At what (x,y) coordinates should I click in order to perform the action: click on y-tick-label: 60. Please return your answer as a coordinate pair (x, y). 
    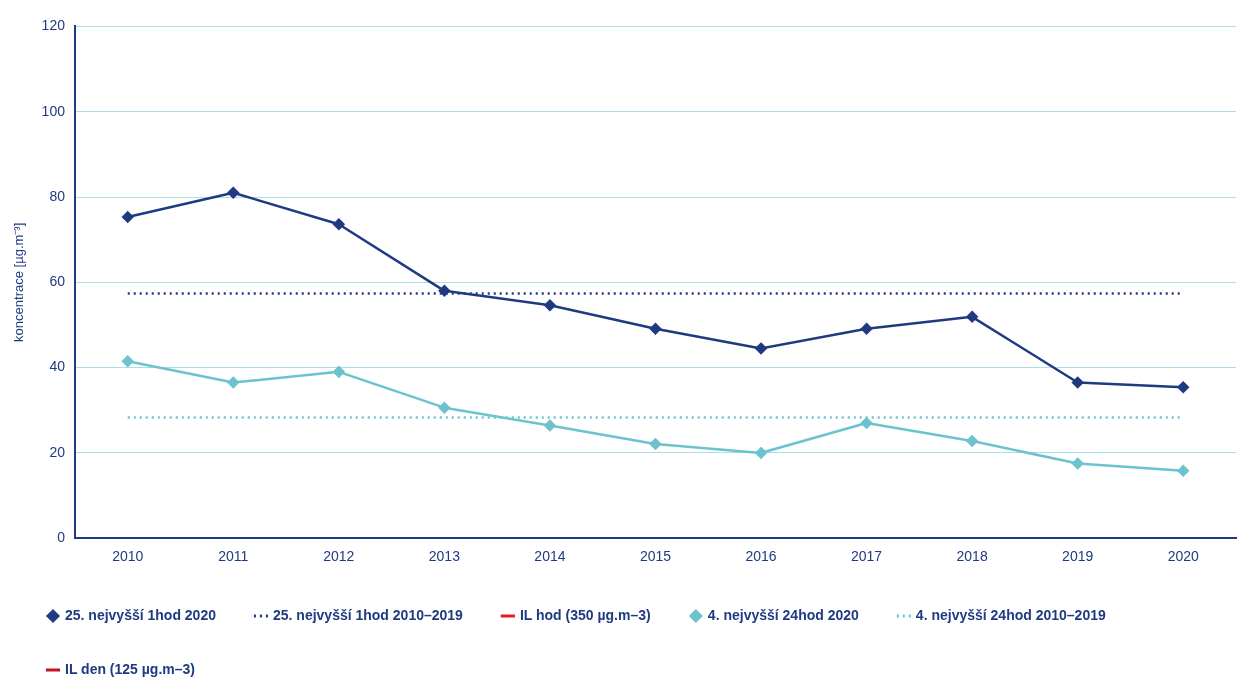
    Looking at the image, I should click on (57, 281).